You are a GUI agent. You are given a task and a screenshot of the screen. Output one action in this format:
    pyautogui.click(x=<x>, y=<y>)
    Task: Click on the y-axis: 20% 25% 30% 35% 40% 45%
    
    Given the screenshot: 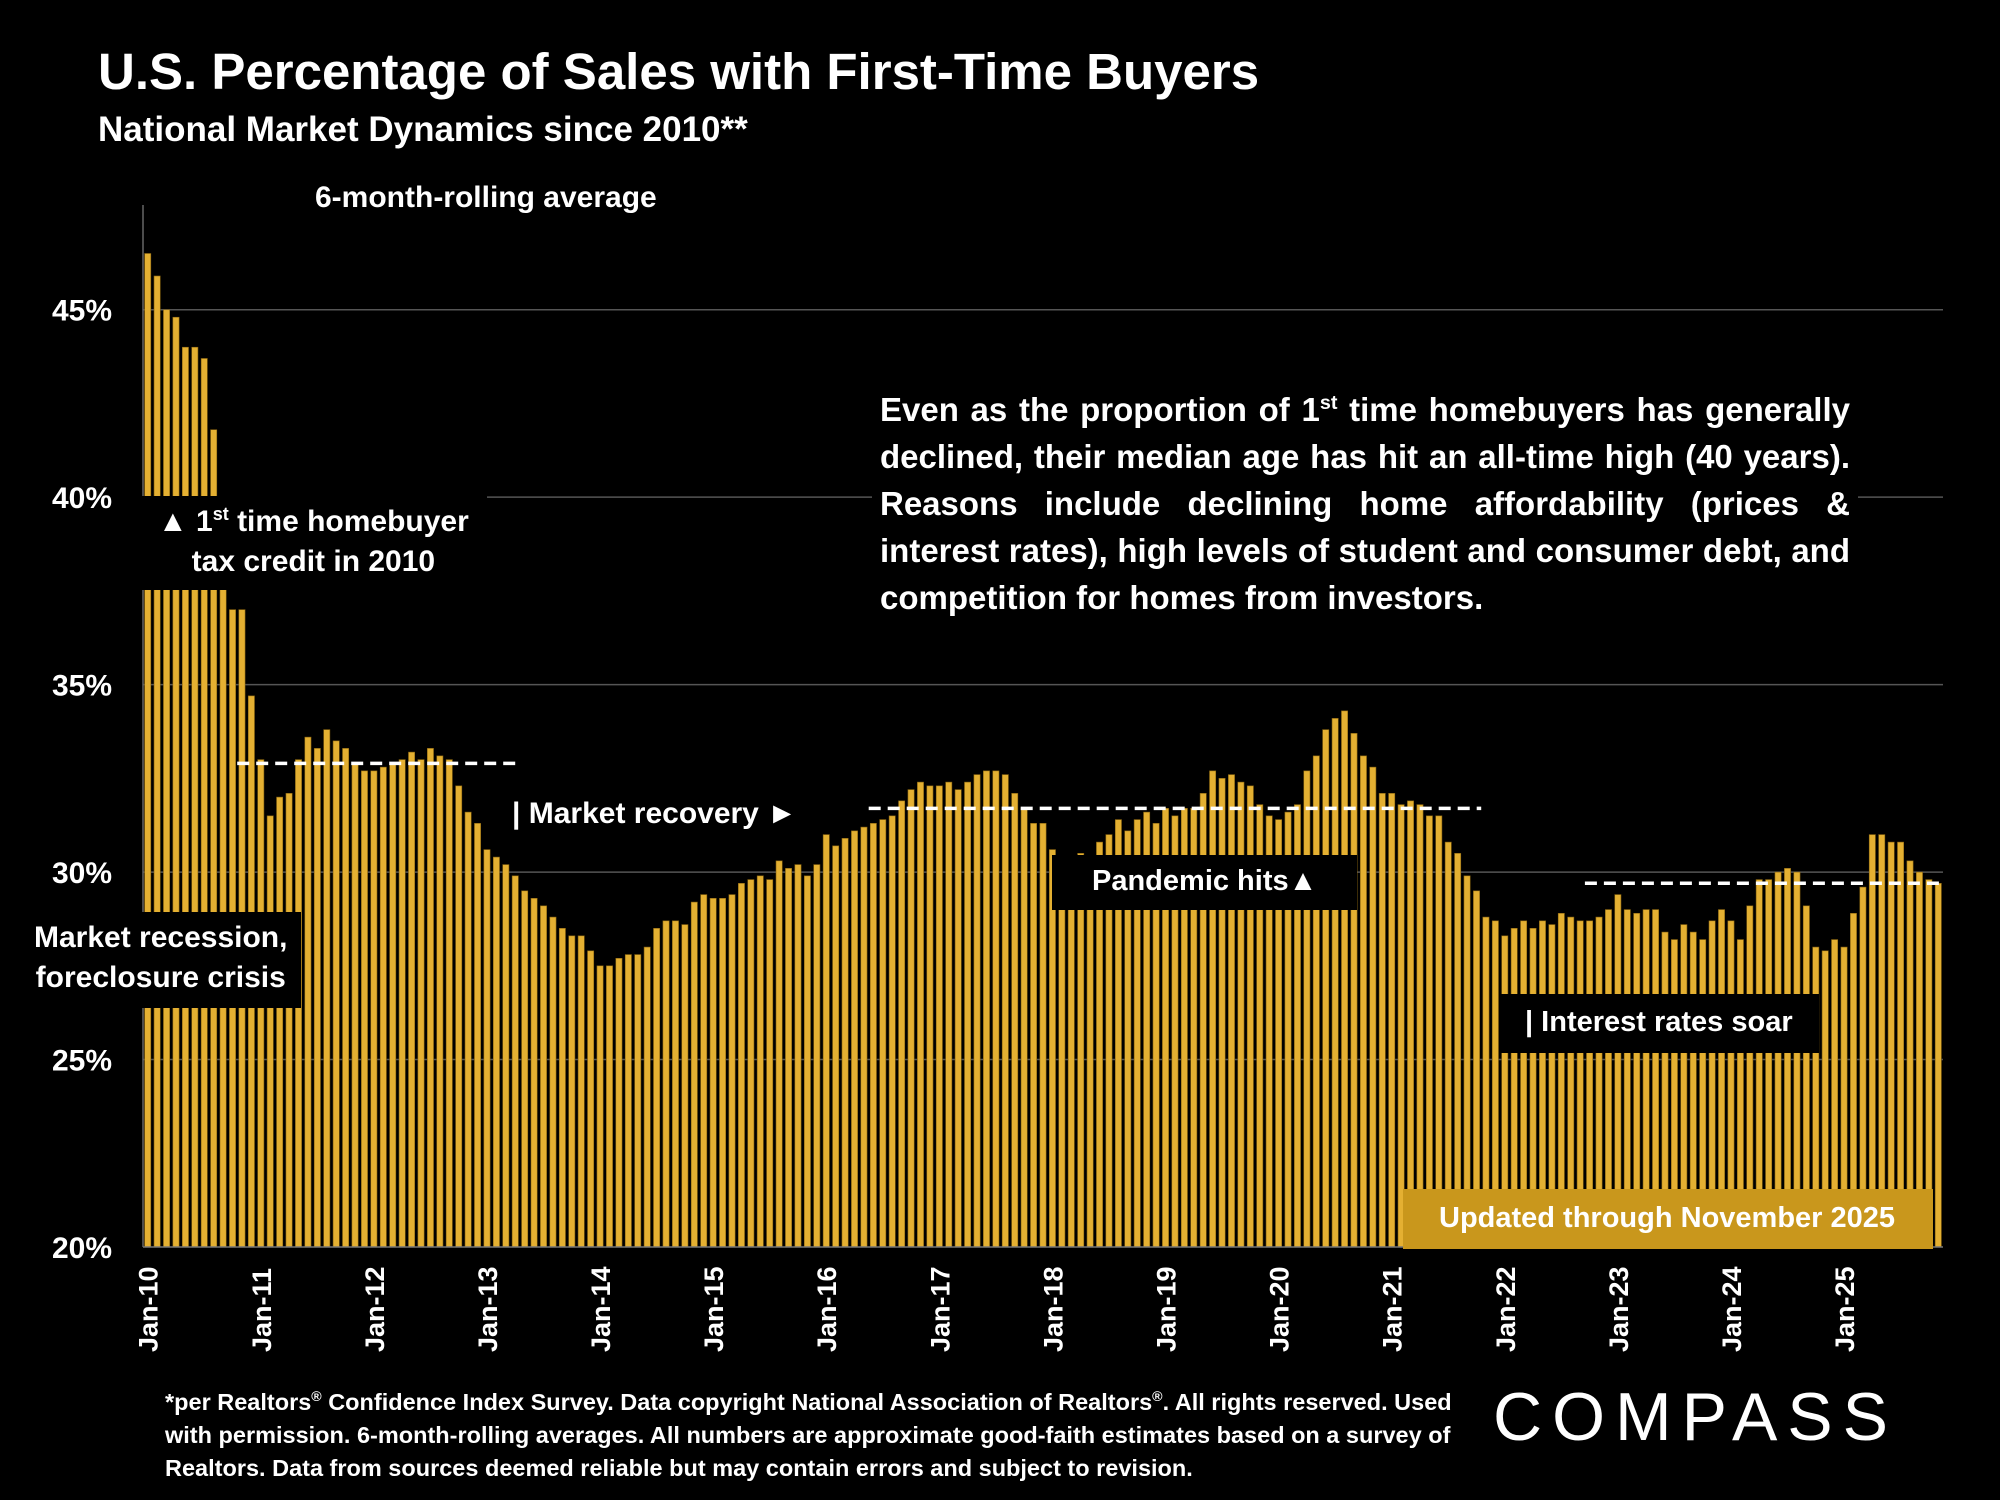 What is the action you would take?
    pyautogui.click(x=98, y=735)
    